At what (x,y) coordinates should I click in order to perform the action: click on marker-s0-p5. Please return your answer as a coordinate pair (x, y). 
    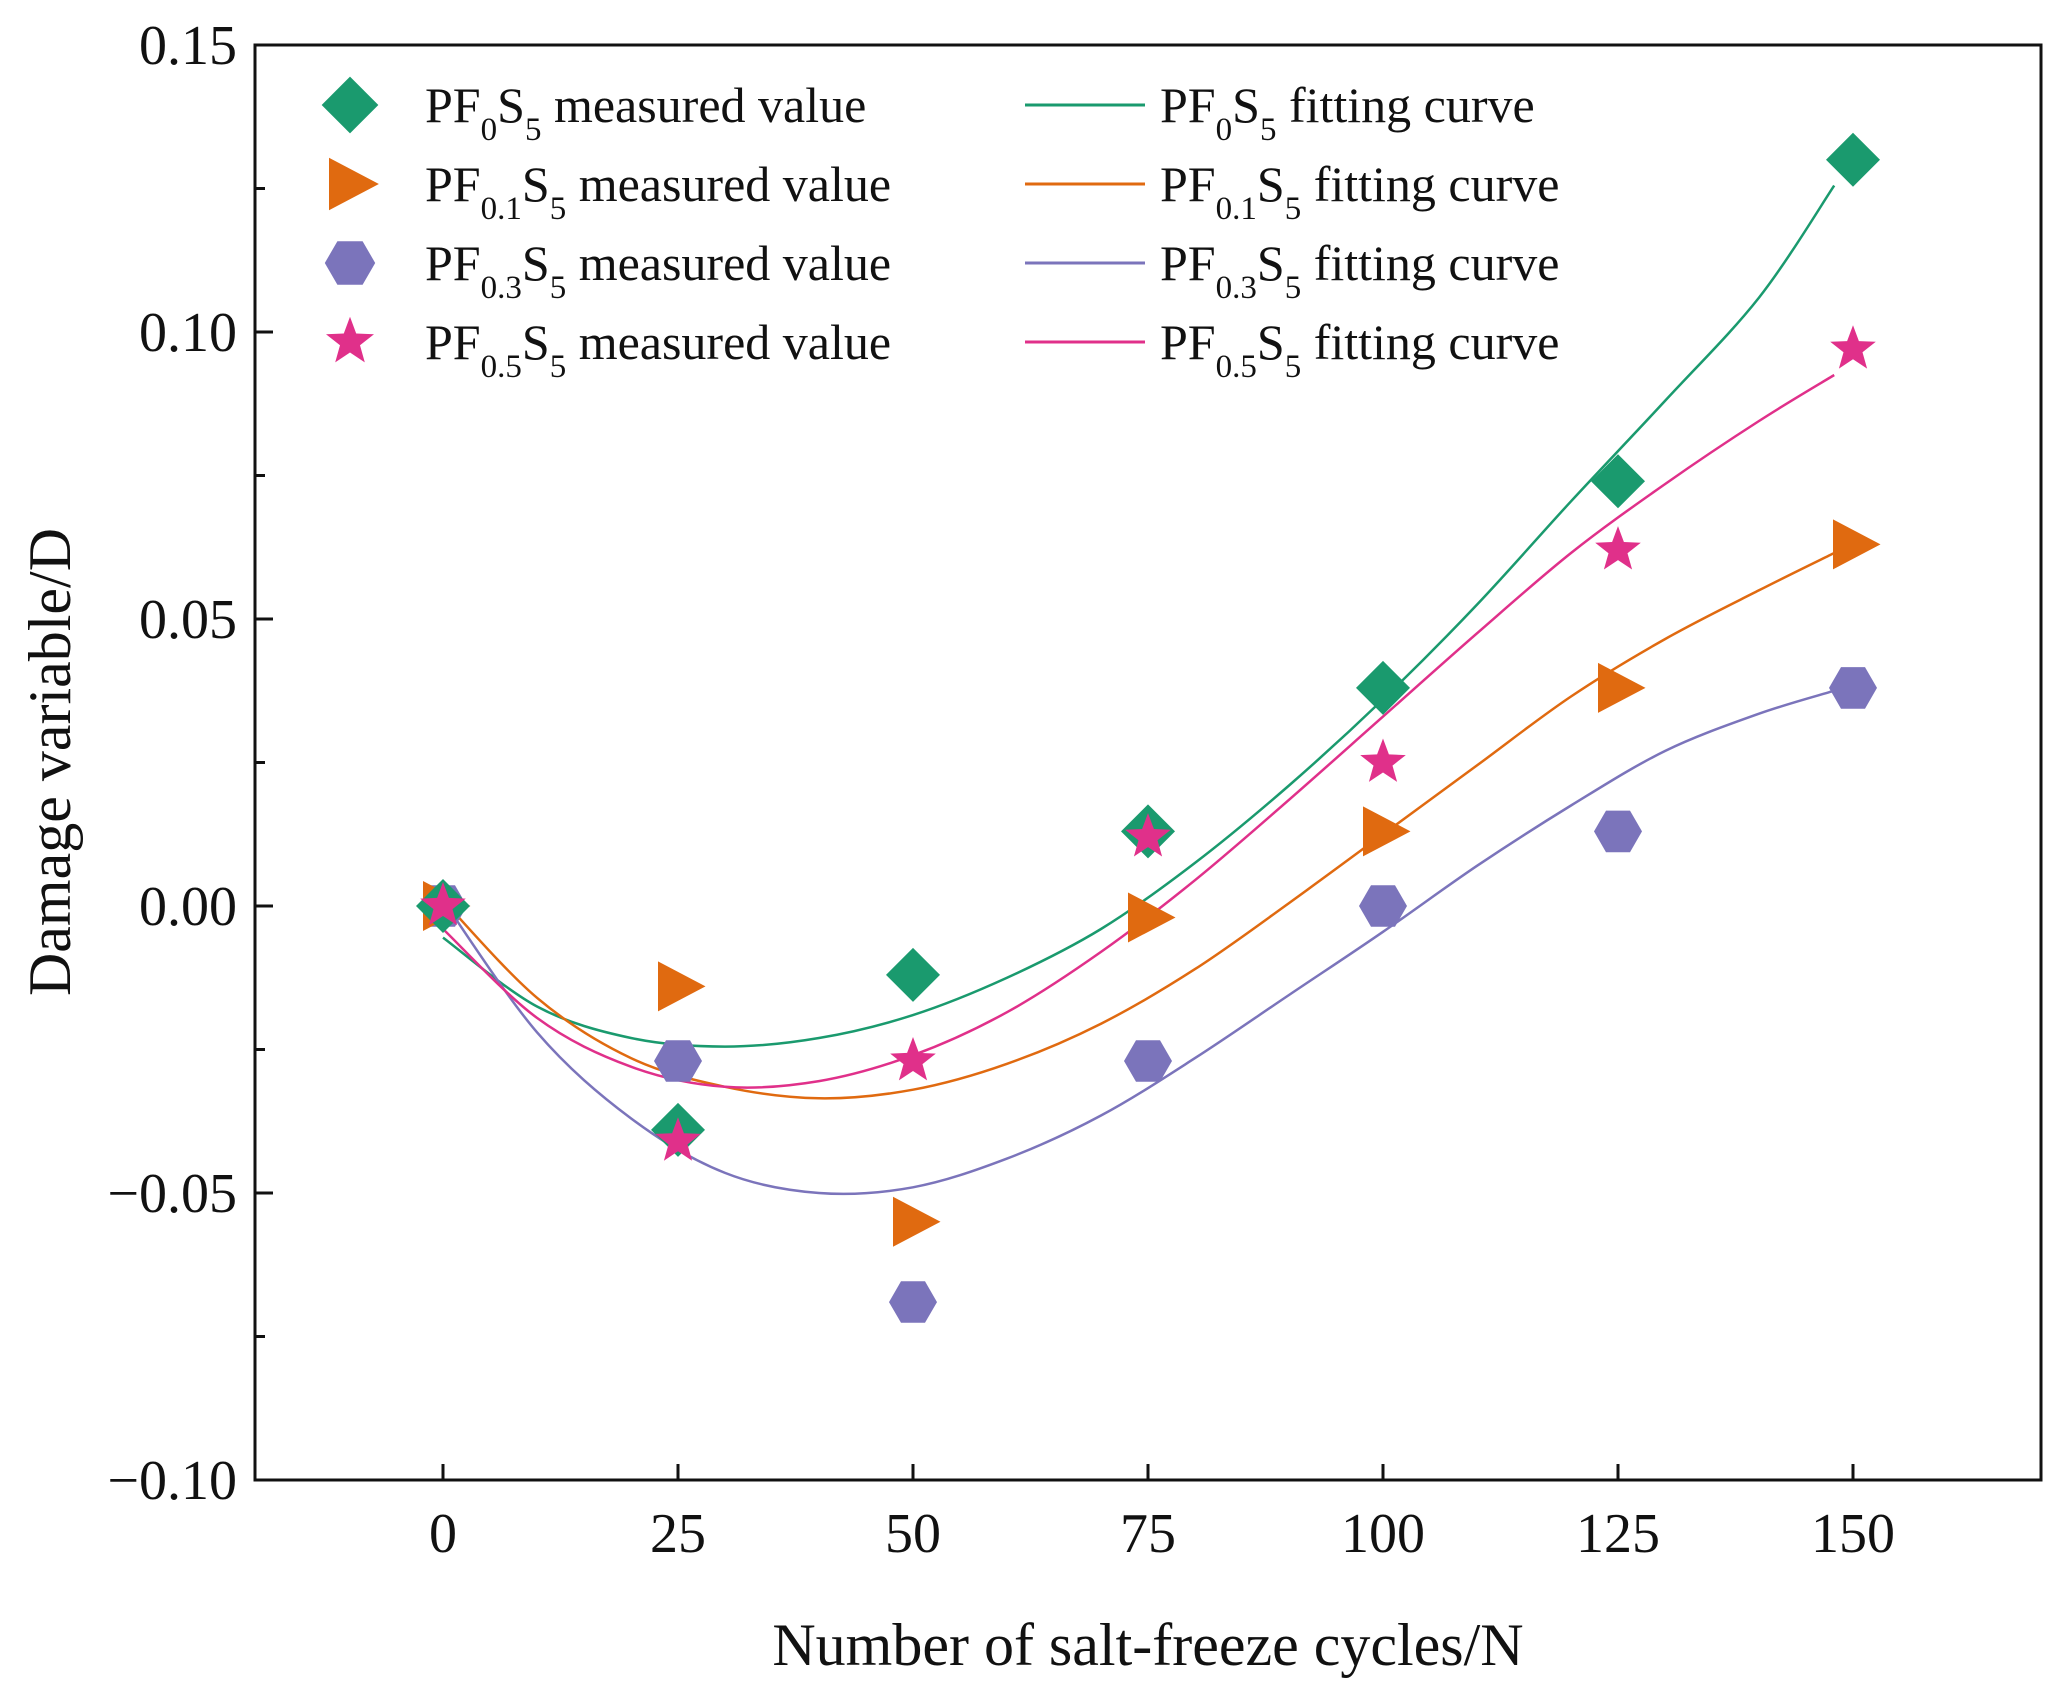
    Looking at the image, I should click on (1618, 481).